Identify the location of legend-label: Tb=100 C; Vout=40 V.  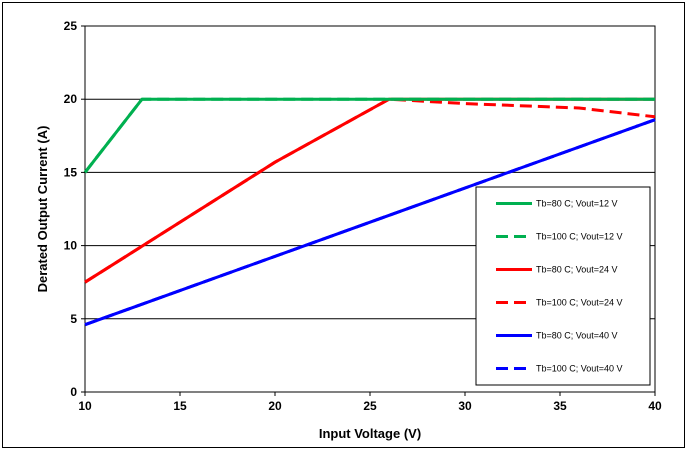
(579, 369).